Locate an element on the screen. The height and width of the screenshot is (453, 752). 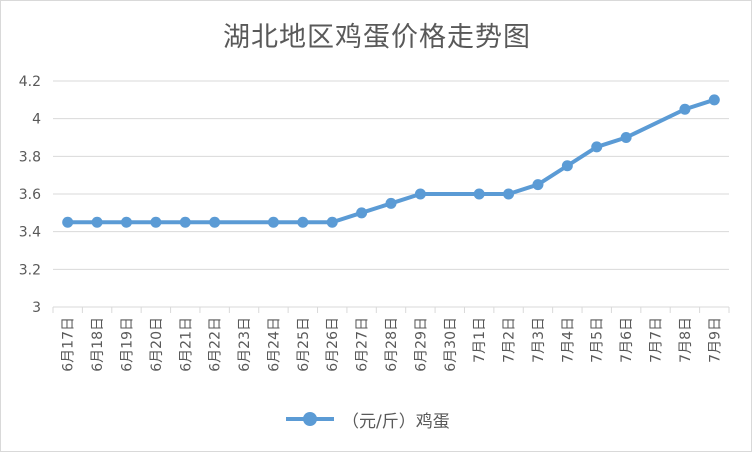
x-tick-label: 6月22日 is located at coordinates (216, 344).